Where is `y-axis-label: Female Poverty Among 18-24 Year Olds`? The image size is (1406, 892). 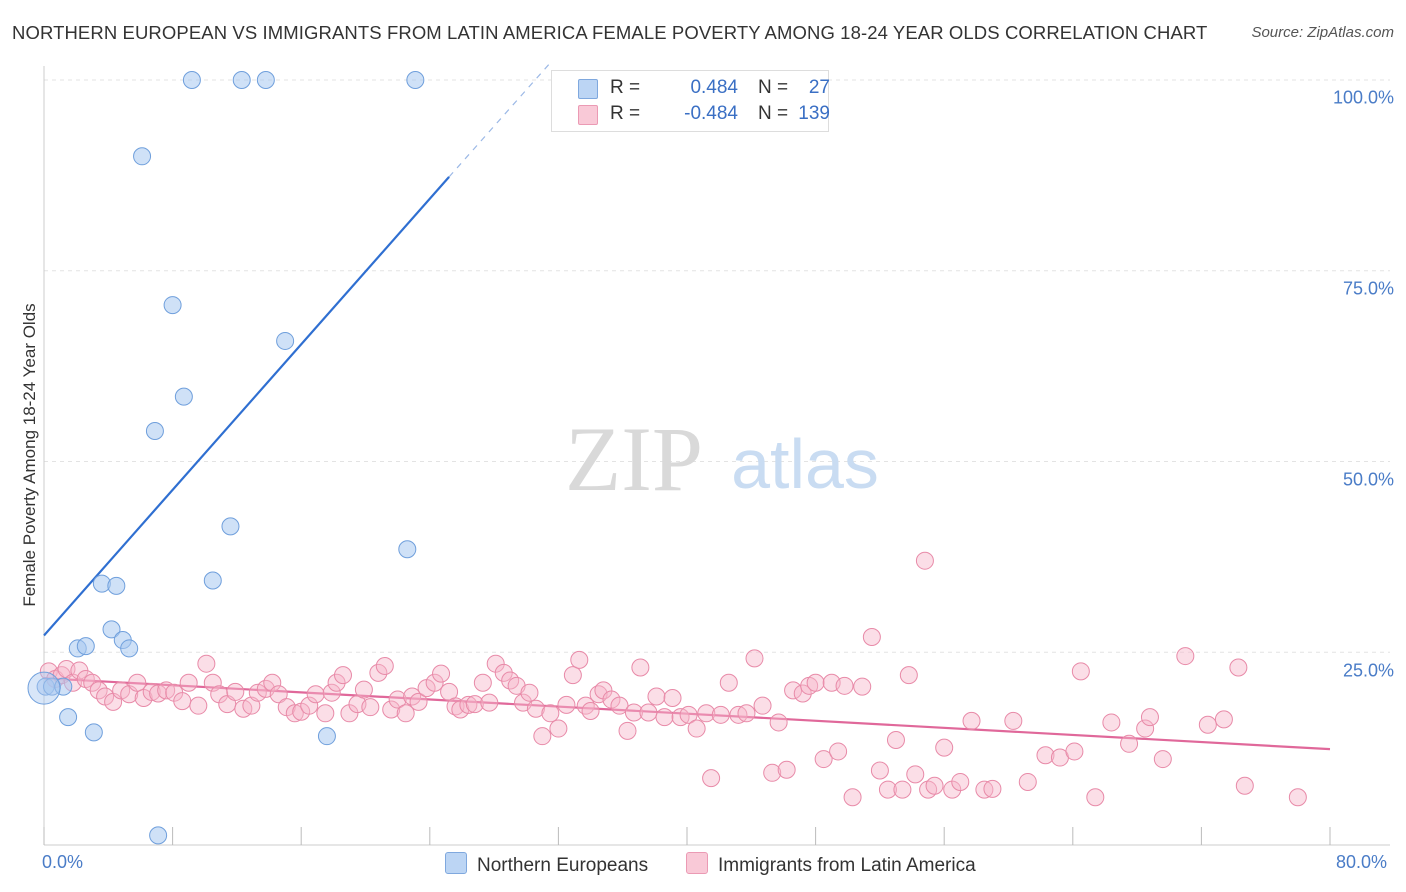 y-axis-label: Female Poverty Among 18-24 Year Olds is located at coordinates (29, 455).